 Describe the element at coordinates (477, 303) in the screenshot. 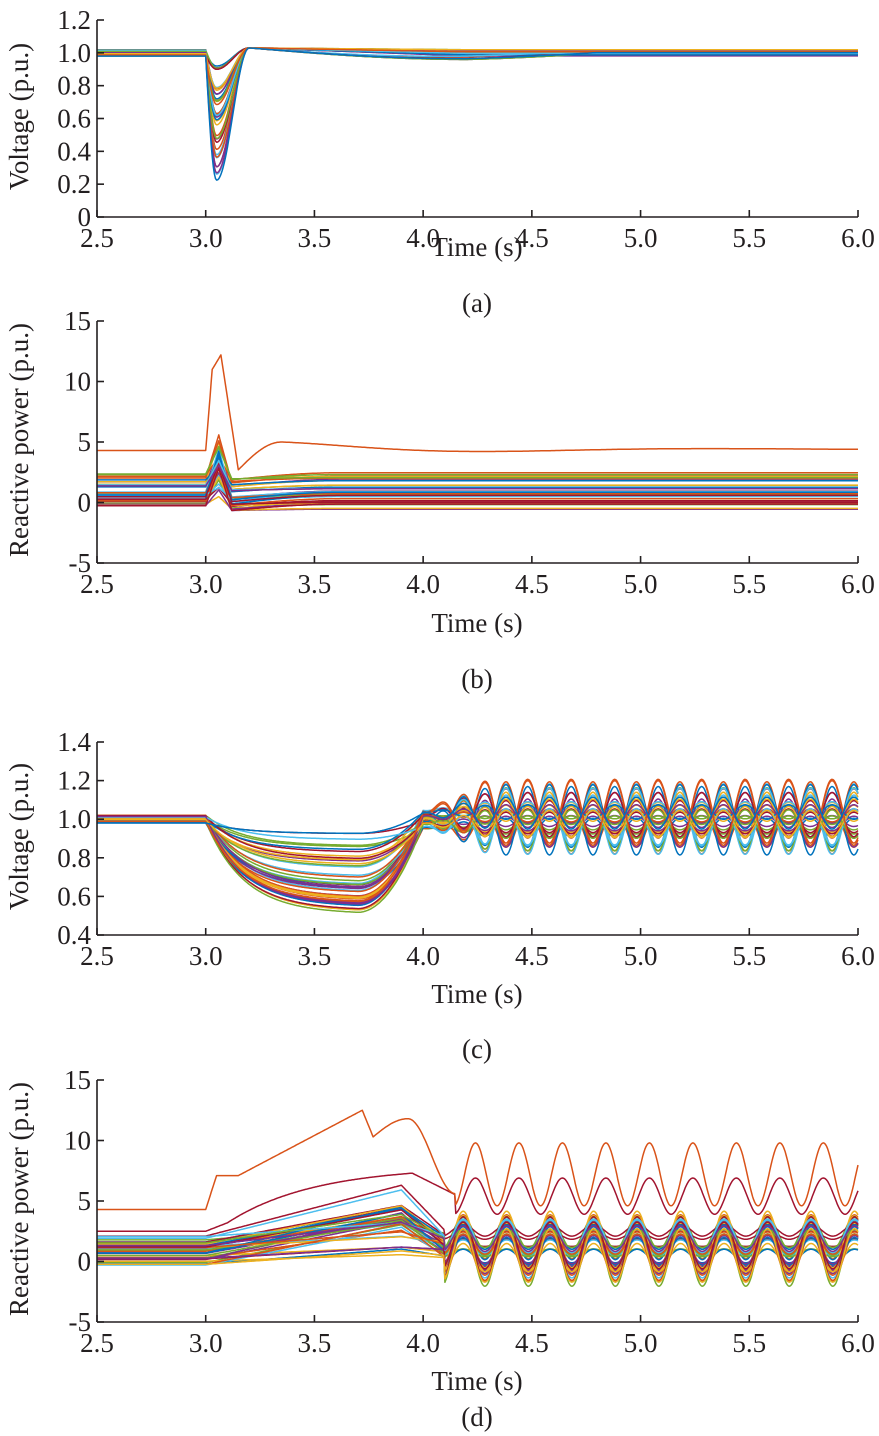

I see `panel-label: (a)` at that location.